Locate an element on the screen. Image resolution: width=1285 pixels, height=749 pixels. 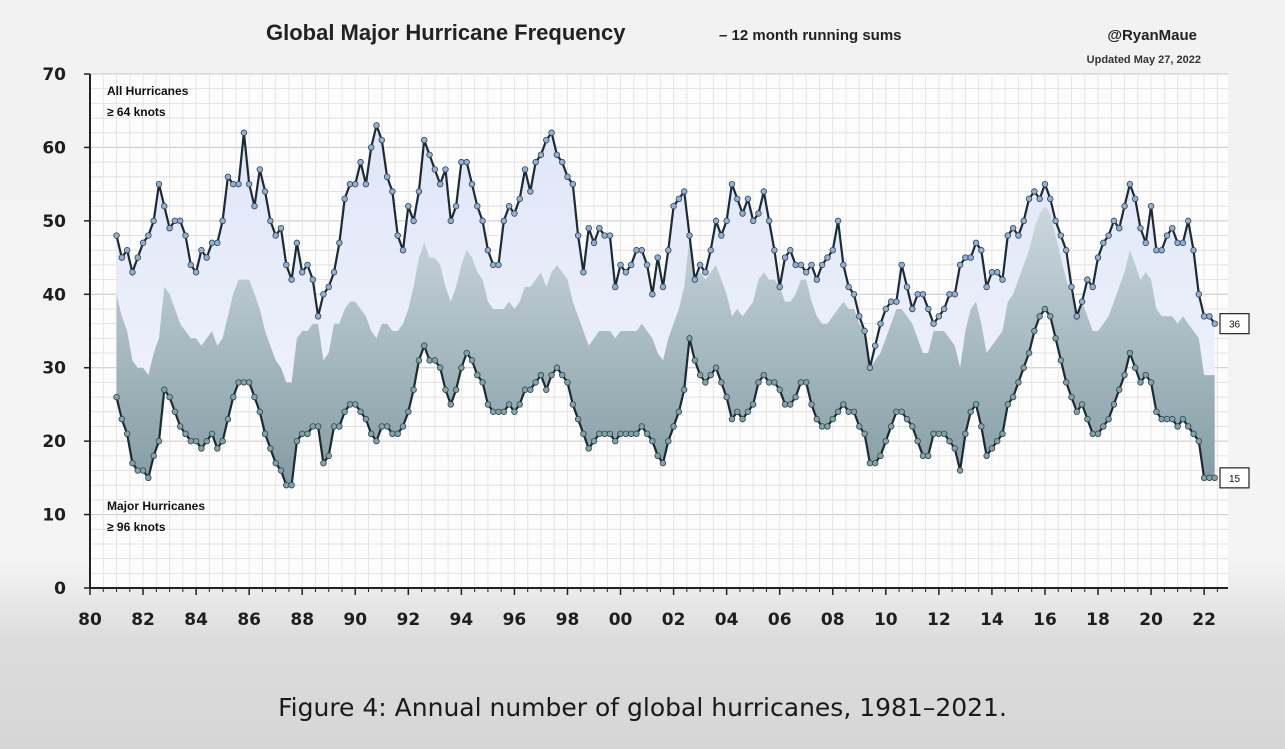
chart-title: Global Major Hurricane Frequency is located at coordinates (446, 32).